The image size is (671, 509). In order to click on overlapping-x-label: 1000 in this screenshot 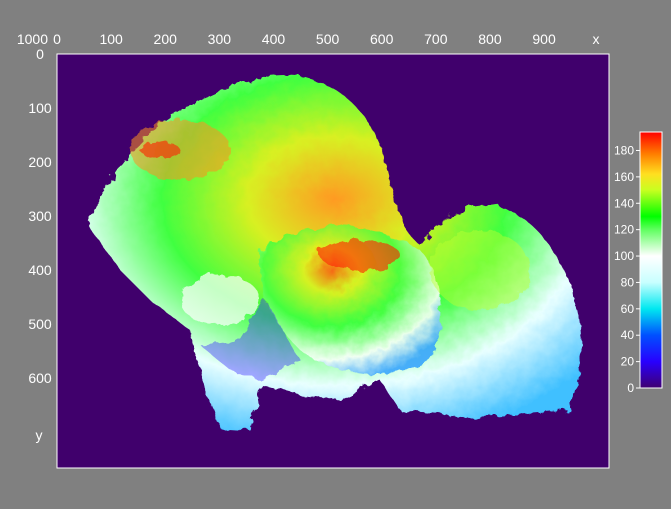, I will do `click(32, 39)`.